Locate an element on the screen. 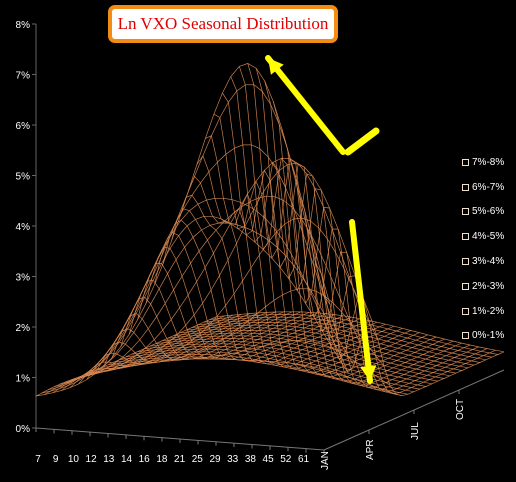  z-tick-label: 6% is located at coordinates (23, 126).